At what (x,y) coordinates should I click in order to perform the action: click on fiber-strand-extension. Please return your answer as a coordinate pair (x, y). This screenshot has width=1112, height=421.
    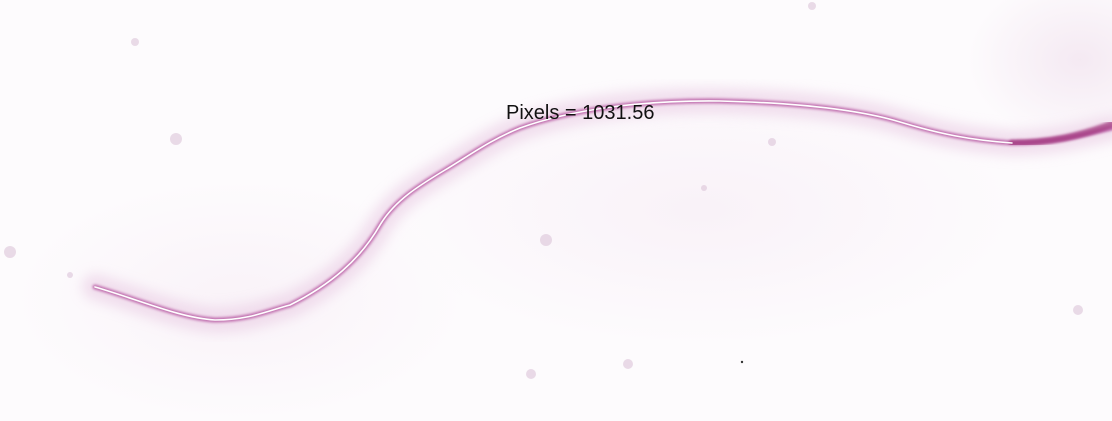
    Looking at the image, I should click on (1060, 133).